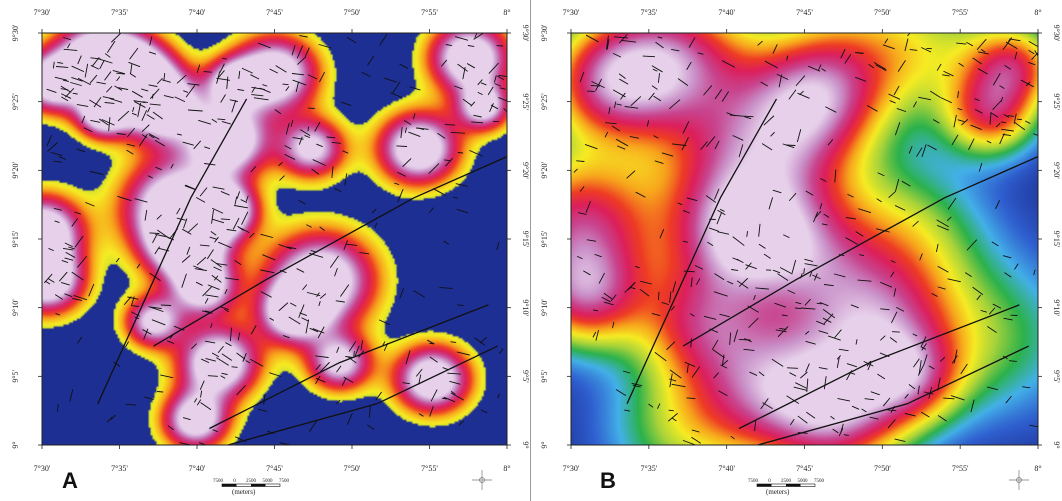 The height and width of the screenshot is (501, 1062). What do you see at coordinates (349, 367) in the screenshot?
I see `fault-line` at bounding box center [349, 367].